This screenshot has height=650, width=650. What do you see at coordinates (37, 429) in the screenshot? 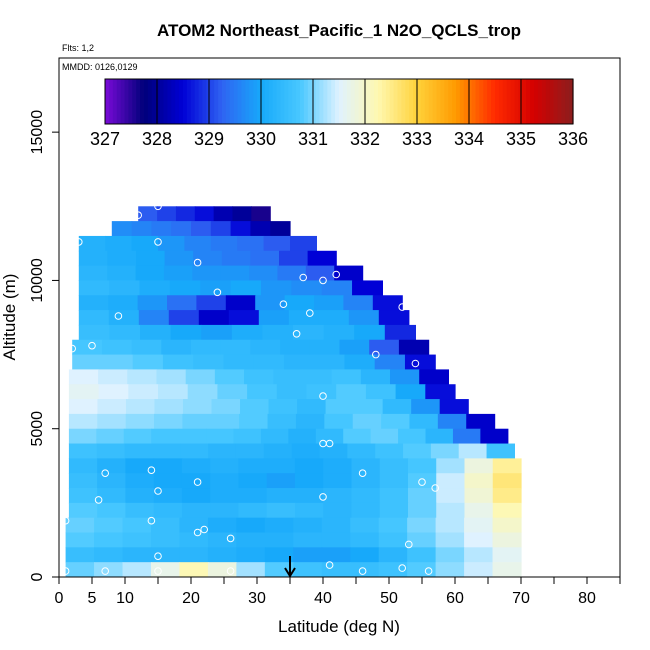
I see `y-tick-label: 5000` at bounding box center [37, 429].